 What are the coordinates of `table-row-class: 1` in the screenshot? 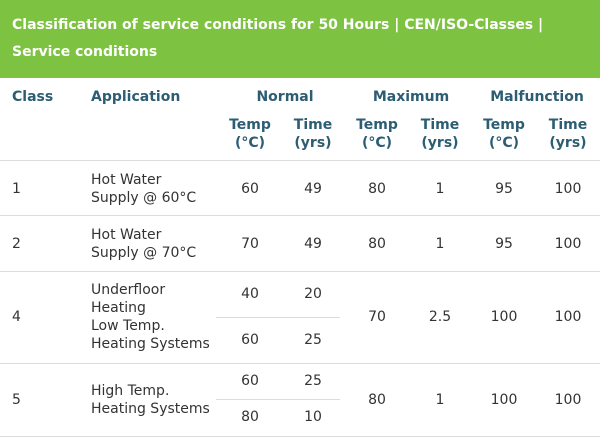 It's located at (16, 189).